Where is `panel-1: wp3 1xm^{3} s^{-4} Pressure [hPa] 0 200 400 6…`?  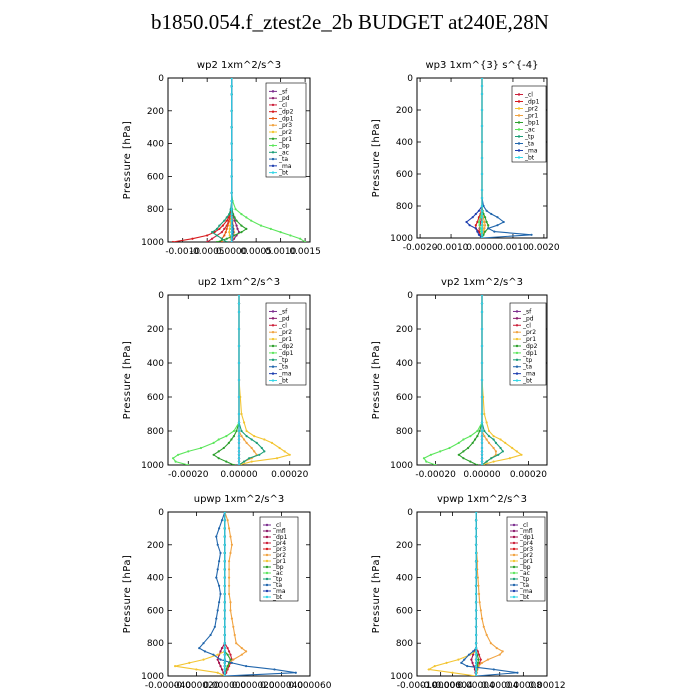 panel-1: wp3 1xm^{3} s^{-4} Pressure [hPa] 0 200 400 6… is located at coordinates (465, 156).